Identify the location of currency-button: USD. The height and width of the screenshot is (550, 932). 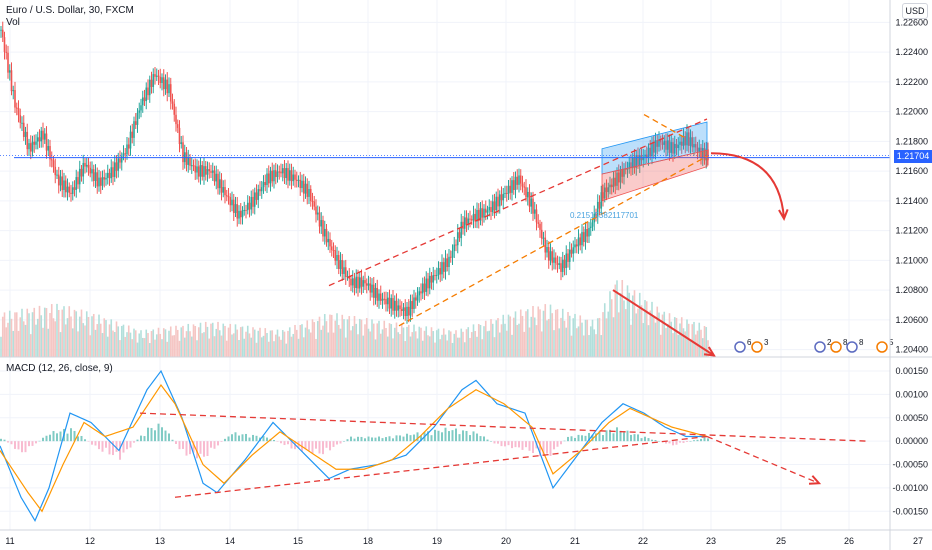
(915, 11).